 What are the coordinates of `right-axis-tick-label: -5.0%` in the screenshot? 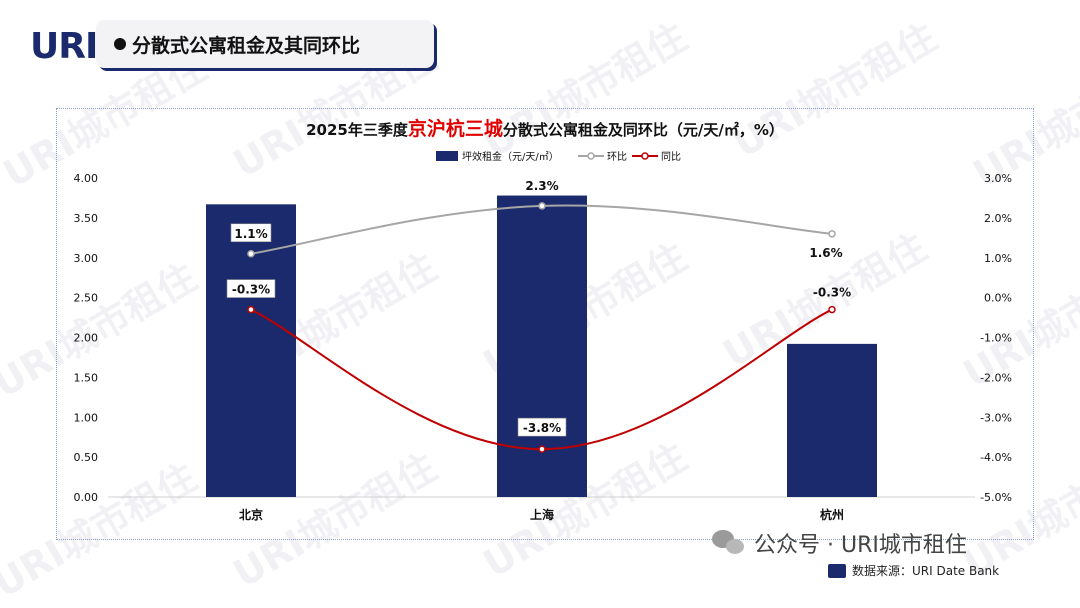 It's located at (996, 497).